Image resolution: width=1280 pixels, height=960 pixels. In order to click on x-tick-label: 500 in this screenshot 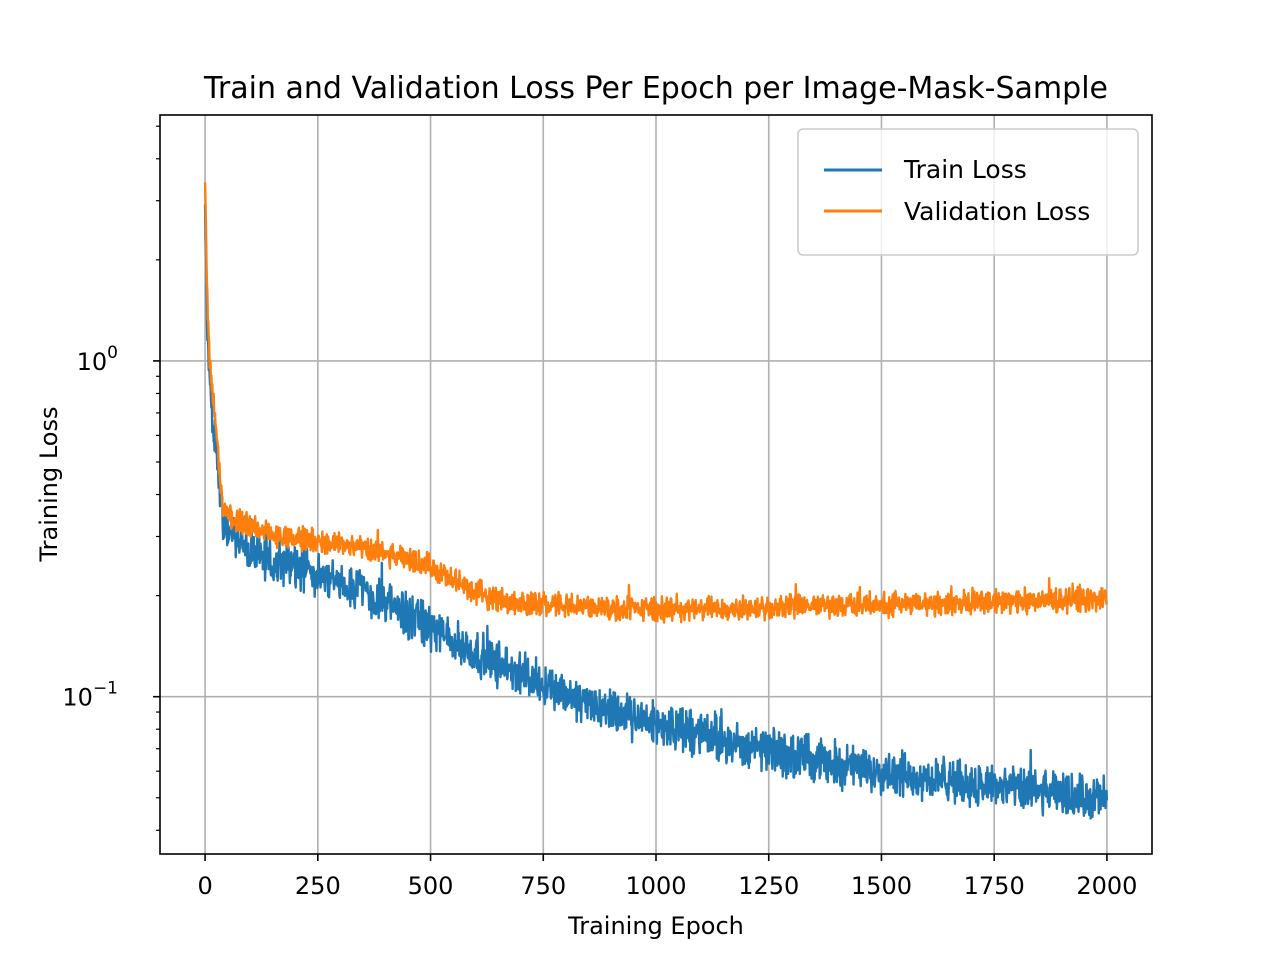, I will do `click(431, 886)`.